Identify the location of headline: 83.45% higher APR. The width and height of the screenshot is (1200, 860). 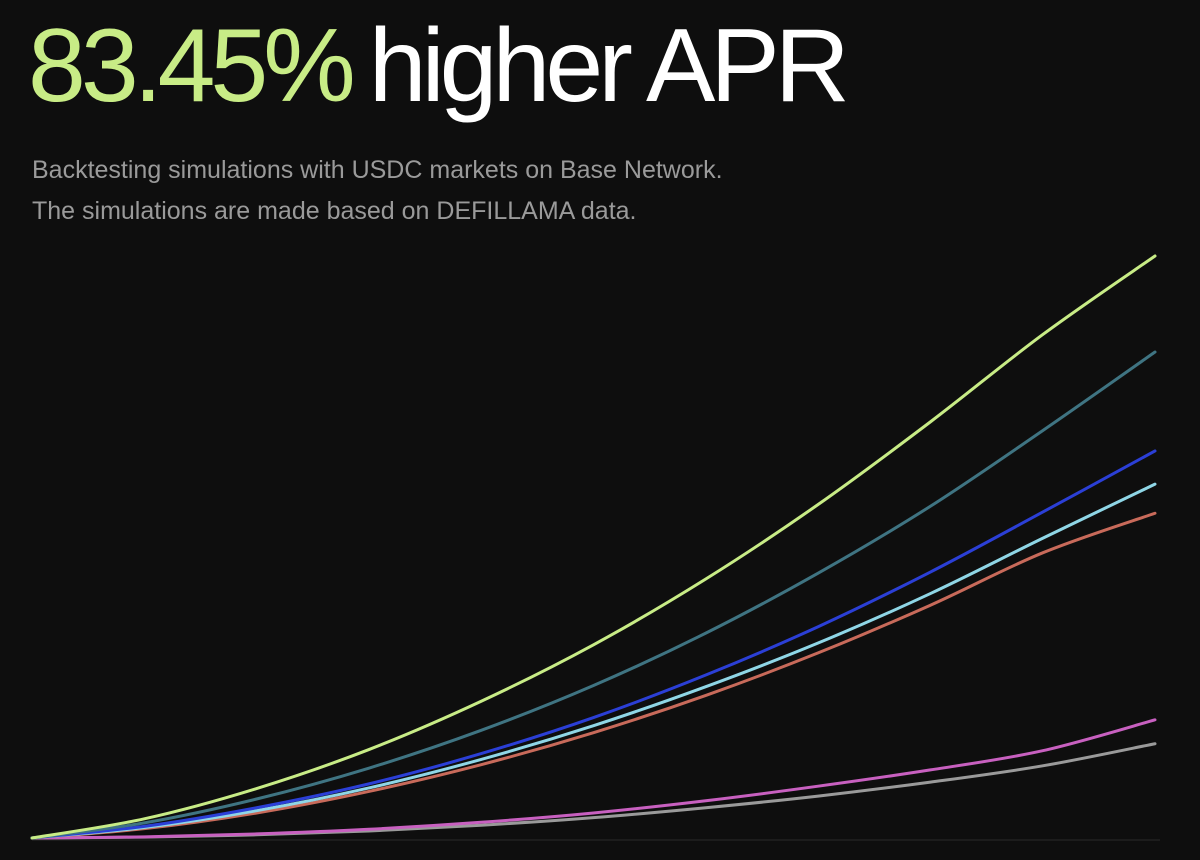
(439, 66).